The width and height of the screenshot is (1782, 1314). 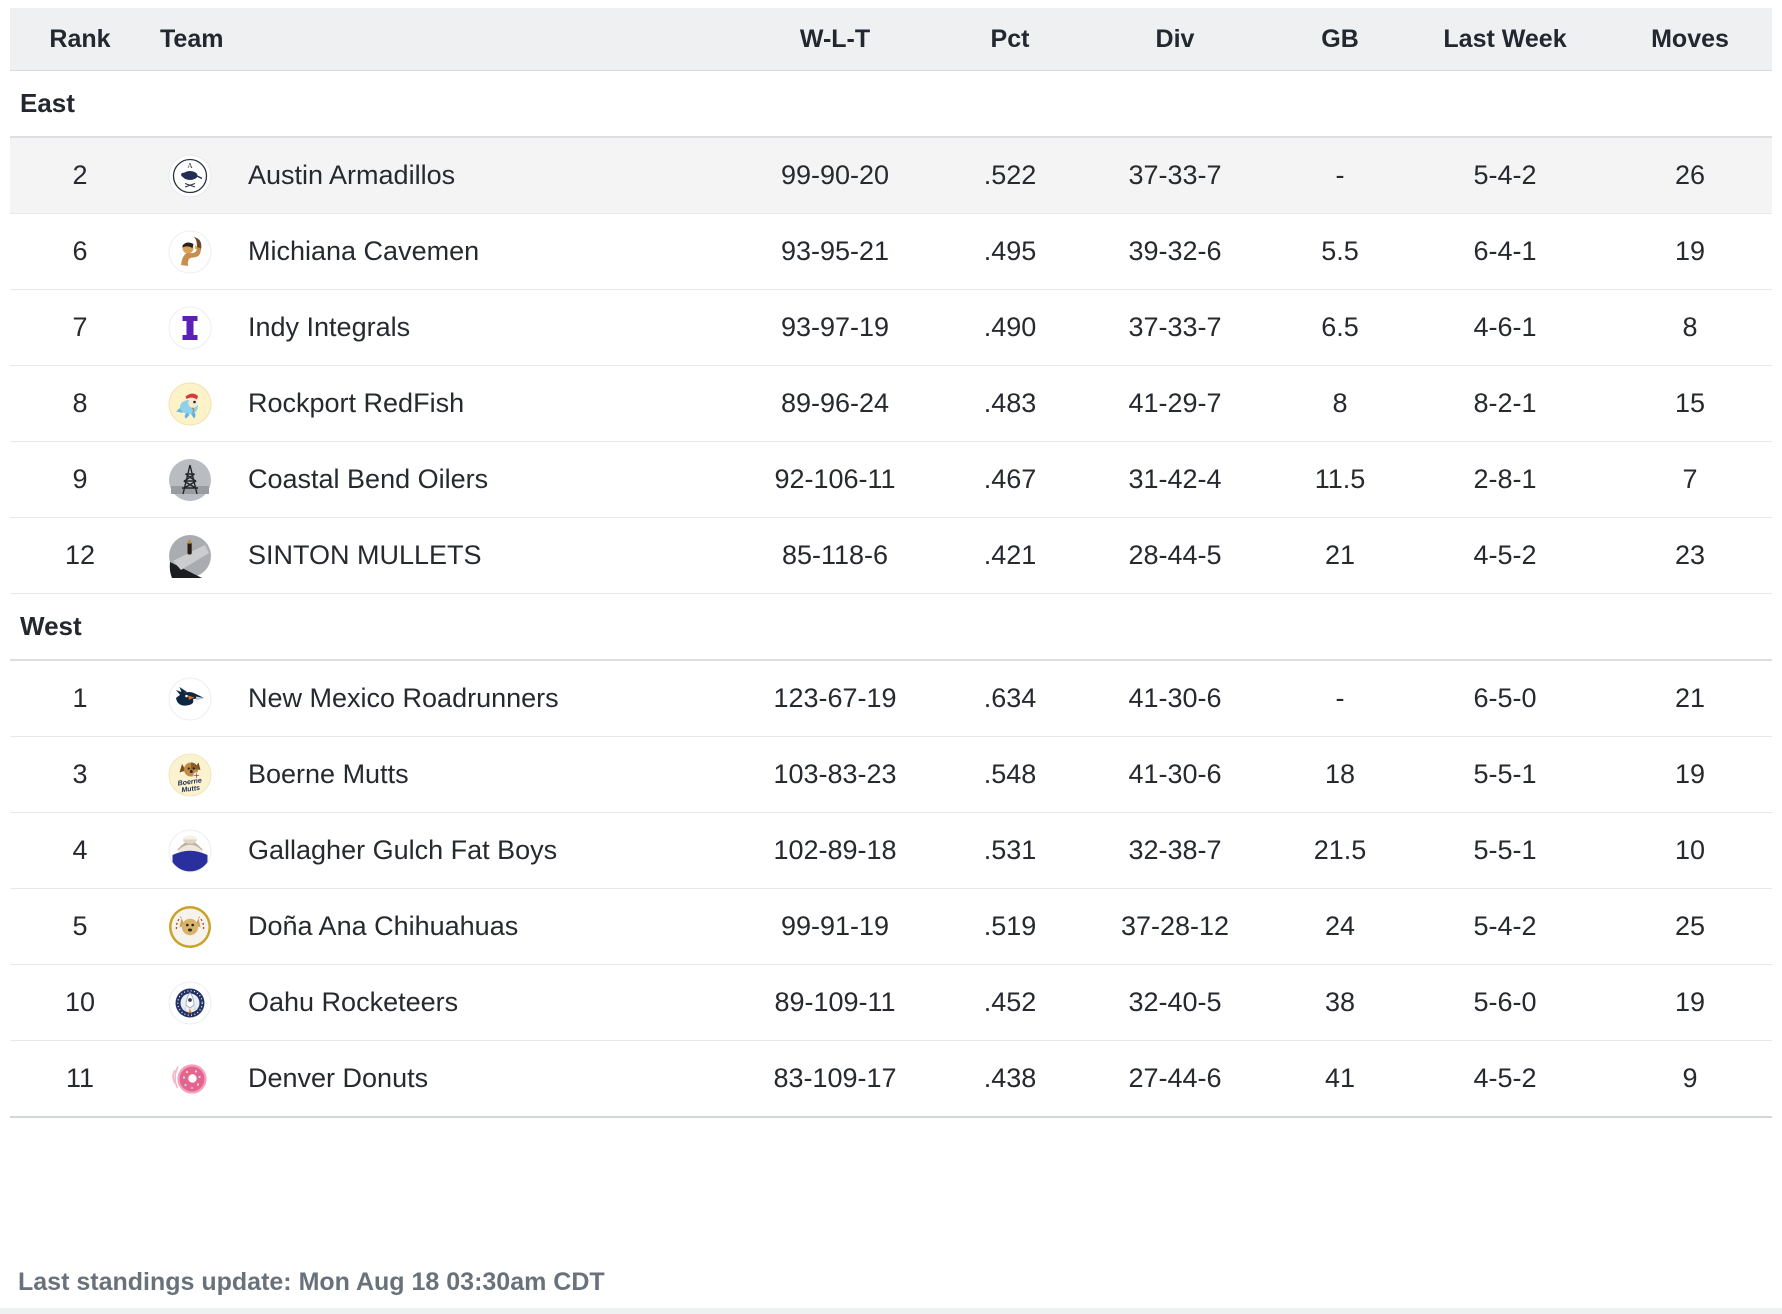 What do you see at coordinates (1010, 1002) in the screenshot?
I see `pct-cell: .452` at bounding box center [1010, 1002].